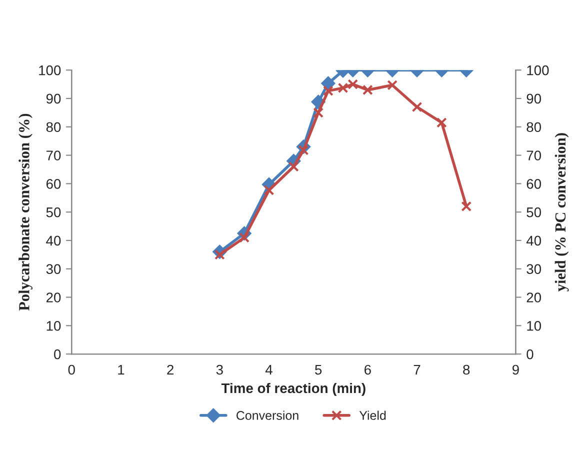  Describe the element at coordinates (534, 99) in the screenshot. I see `y2-tick-label: 90` at that location.